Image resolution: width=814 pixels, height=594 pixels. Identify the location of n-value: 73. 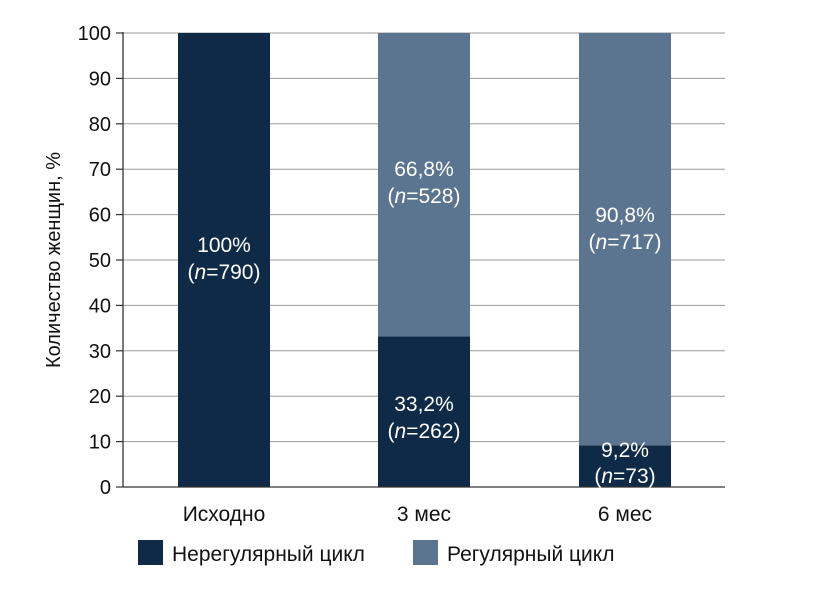
(636, 476).